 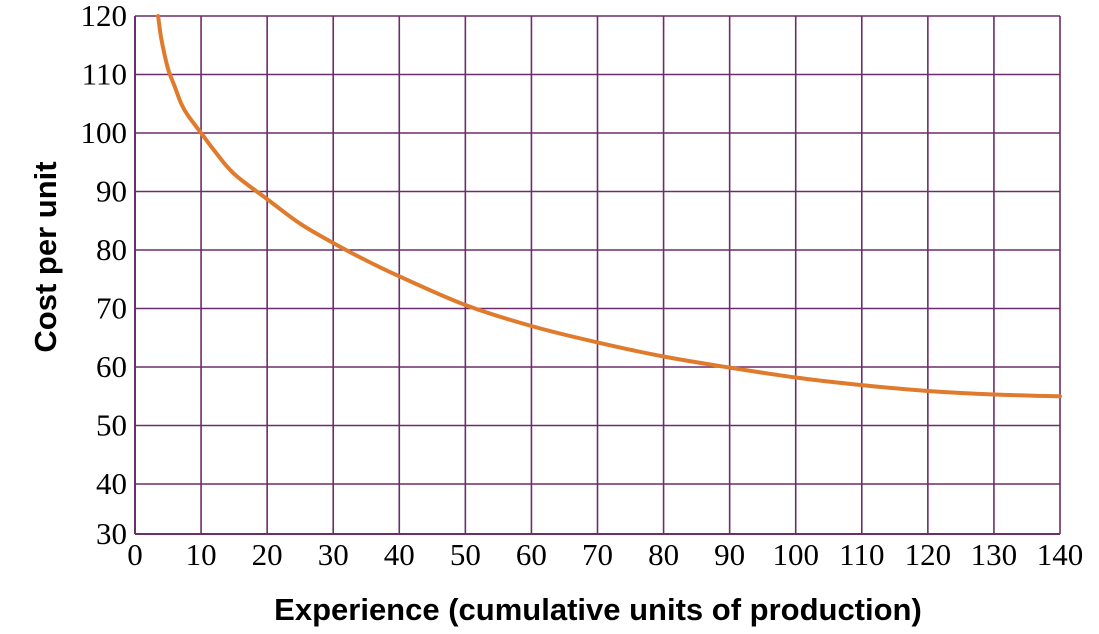 What do you see at coordinates (104, 74) in the screenshot?
I see `y-tick-label: 110` at bounding box center [104, 74].